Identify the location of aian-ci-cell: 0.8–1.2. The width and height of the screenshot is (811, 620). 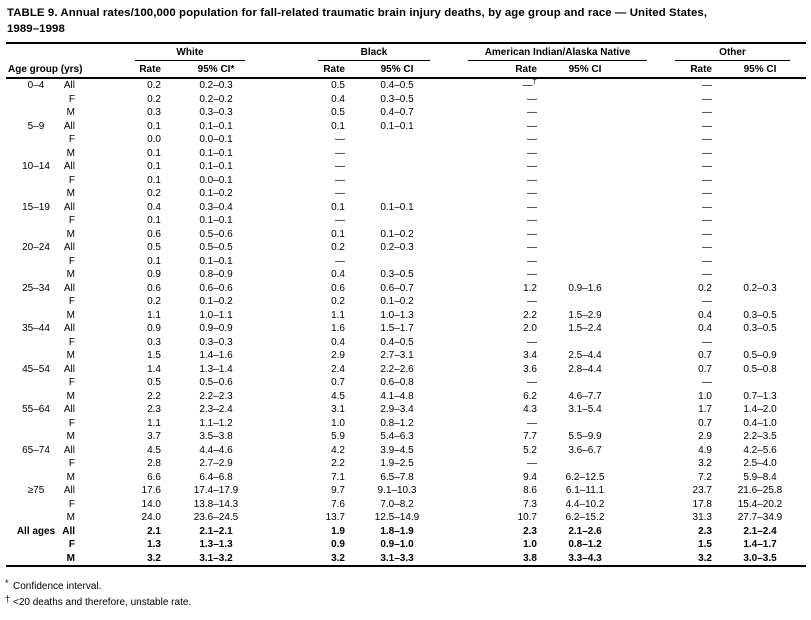
(585, 544).